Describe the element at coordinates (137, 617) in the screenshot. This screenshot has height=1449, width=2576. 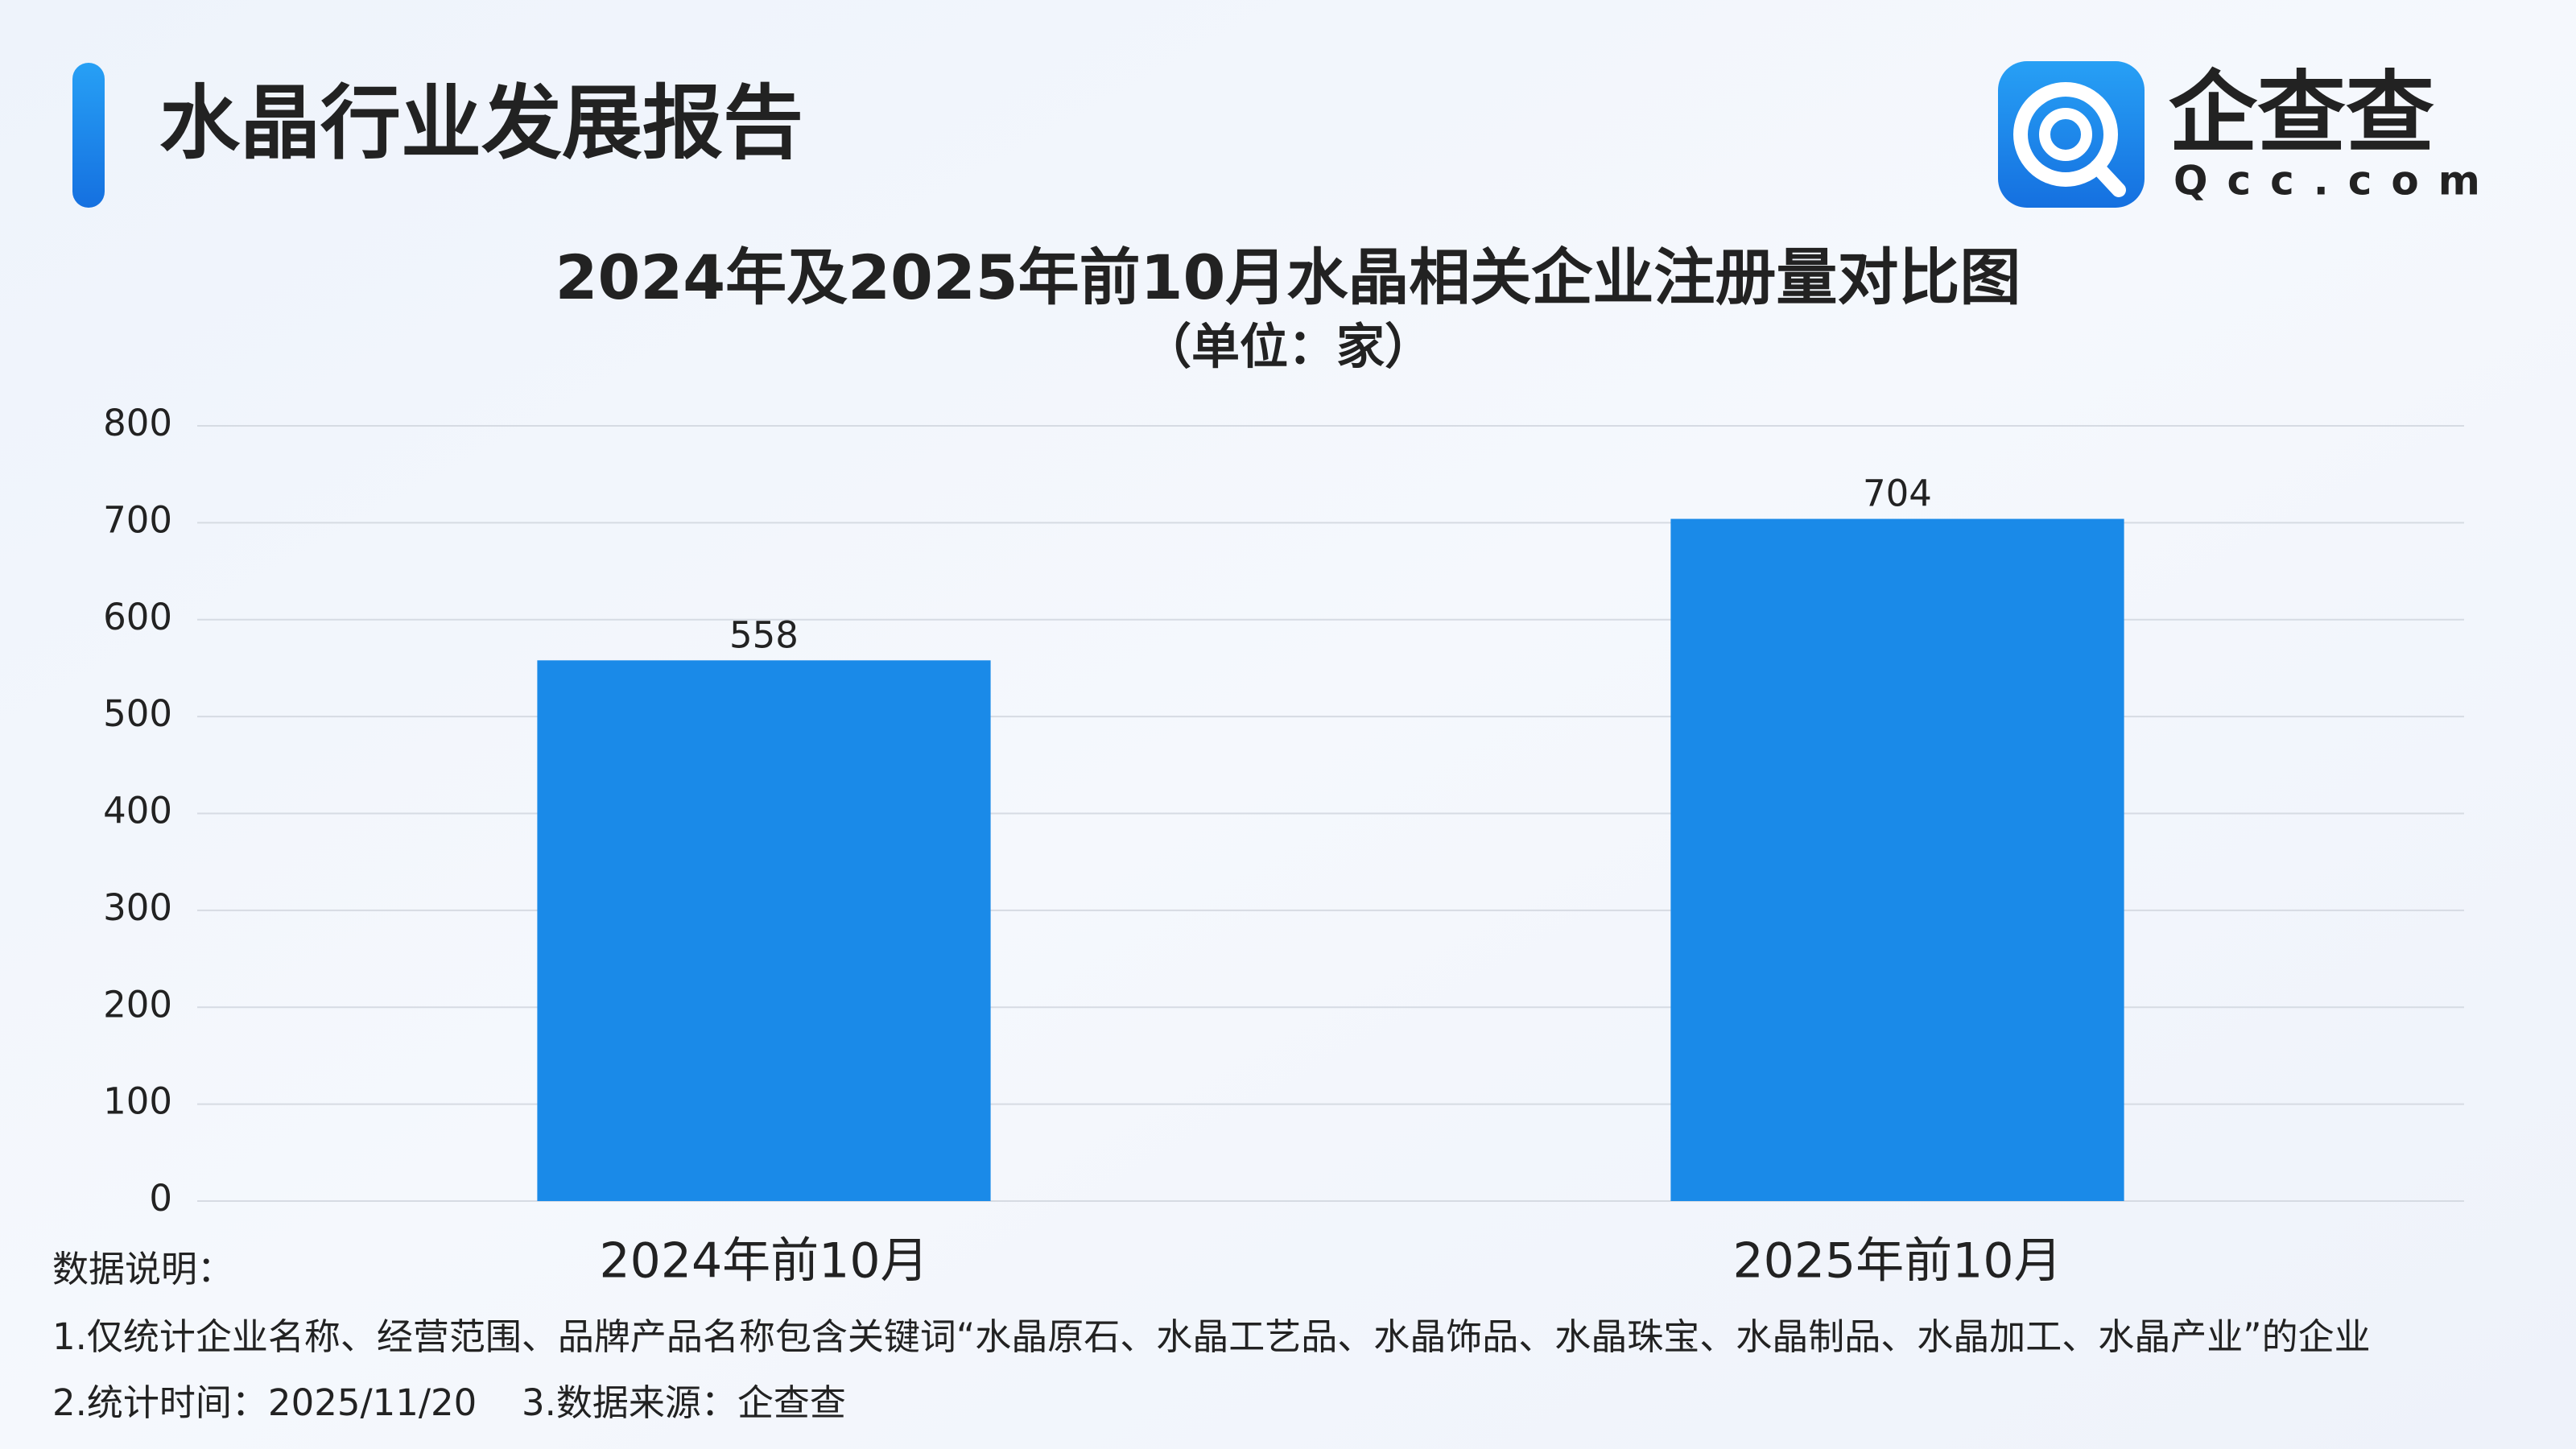
I see `y-tick-label: 600` at that location.